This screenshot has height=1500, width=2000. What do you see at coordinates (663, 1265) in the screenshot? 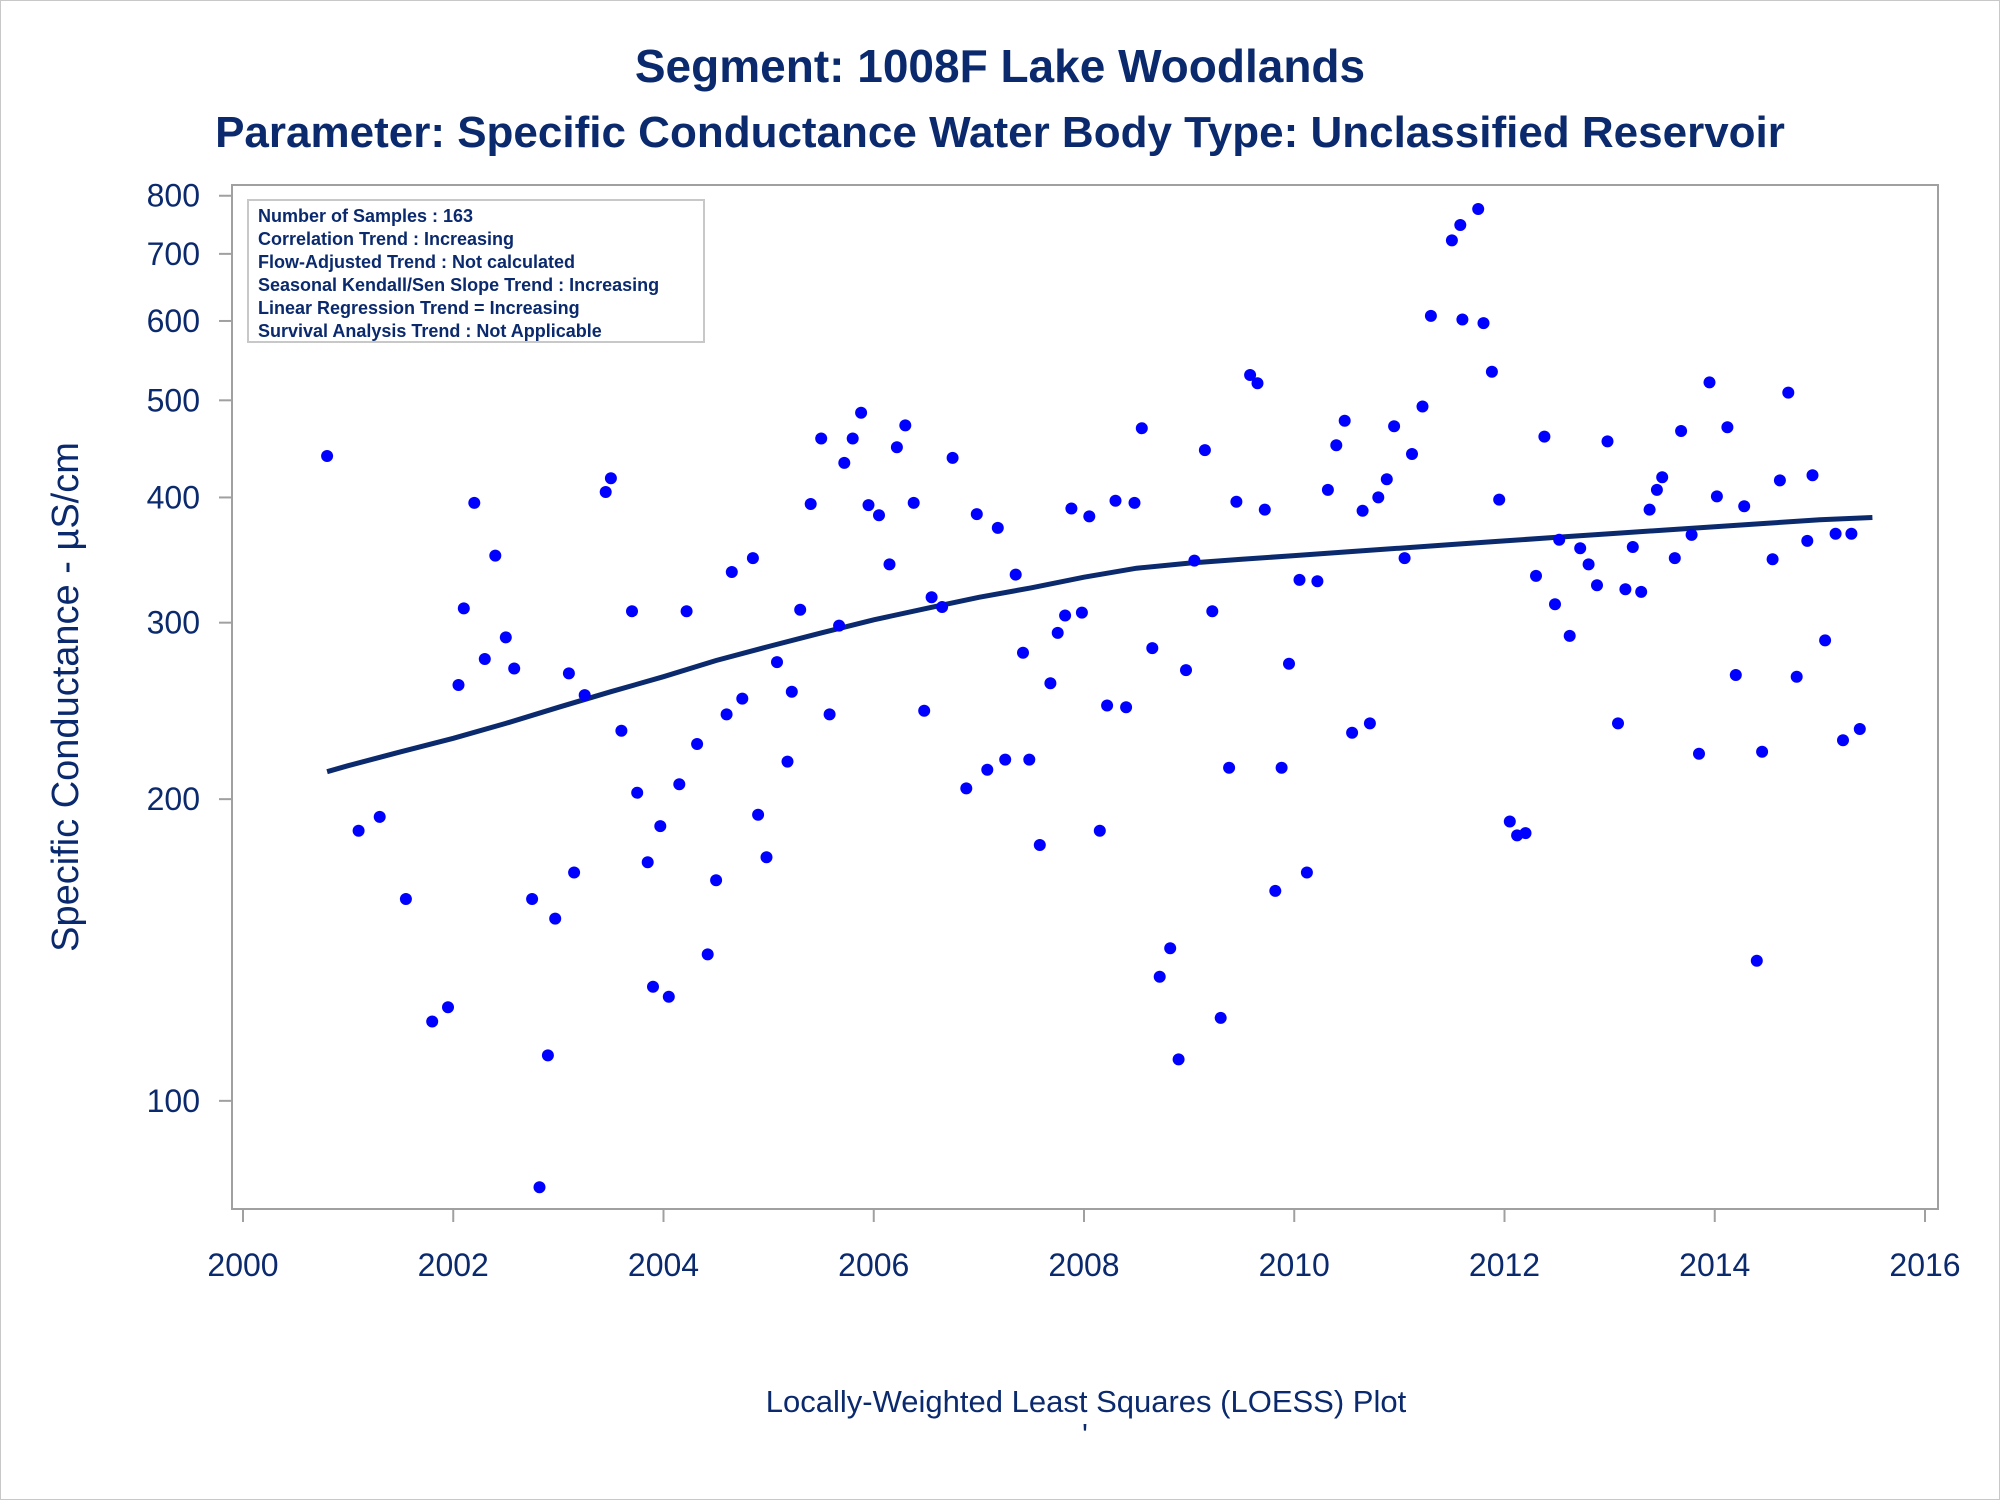
I see `x-tick-label: 2004` at bounding box center [663, 1265].